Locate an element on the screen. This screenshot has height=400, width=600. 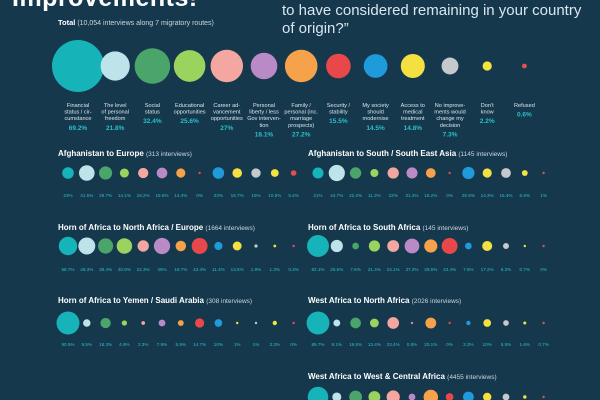
total-value-label-2: 21.8% is located at coordinates (115, 128).